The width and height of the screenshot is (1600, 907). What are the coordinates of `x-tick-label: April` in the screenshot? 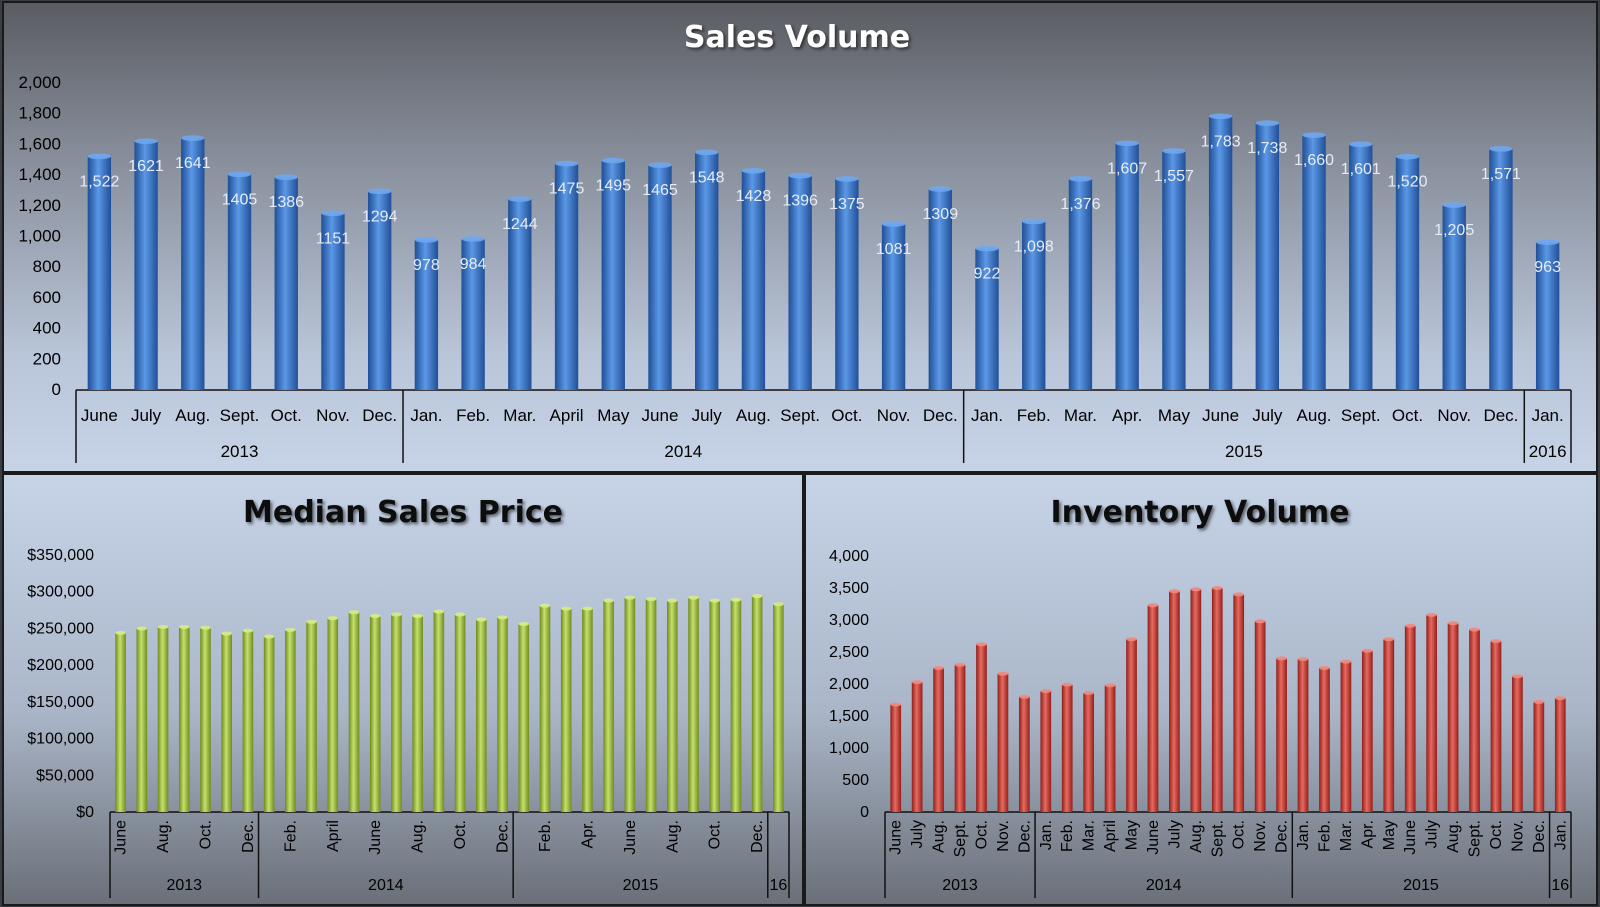 It's located at (567, 415).